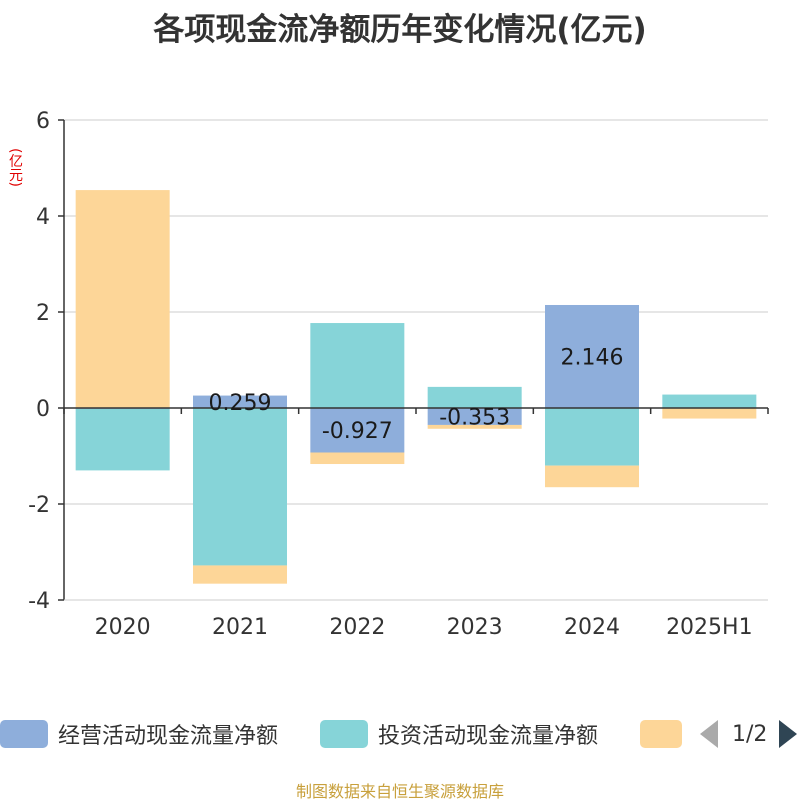  I want to click on bar-investing-2024, so click(592, 437).